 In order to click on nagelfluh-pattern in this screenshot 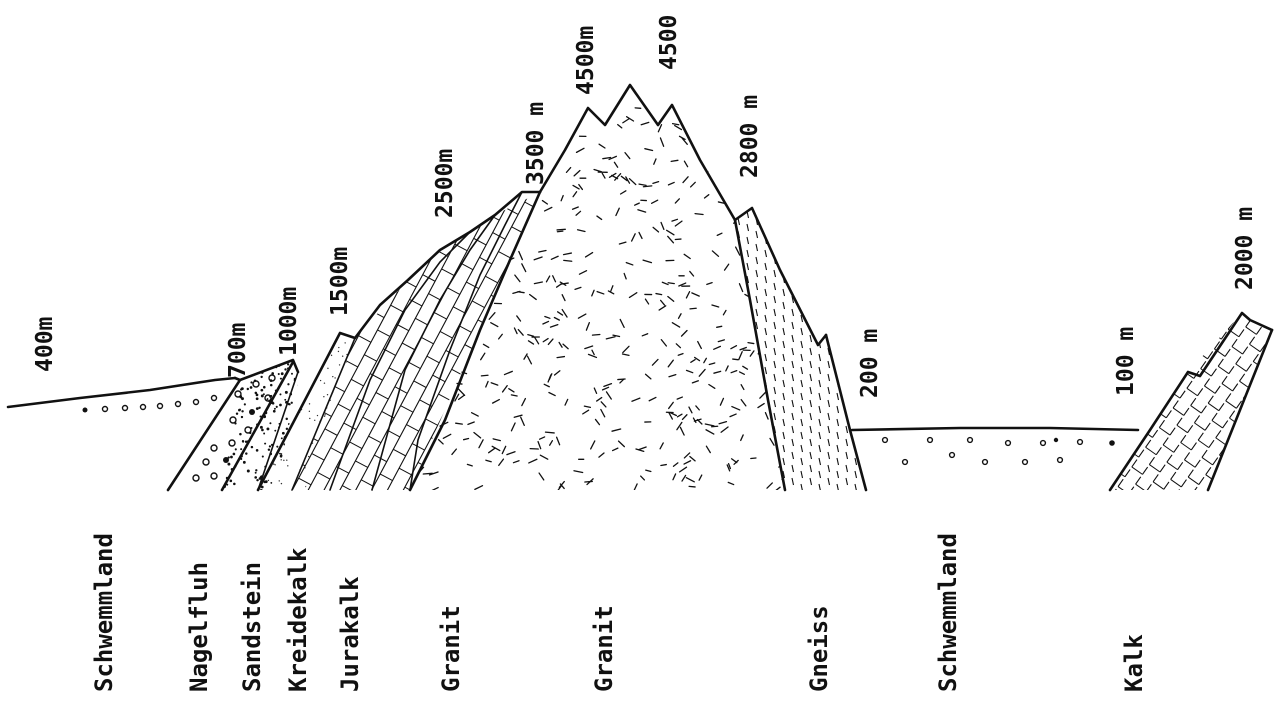, I will do `click(234, 428)`.